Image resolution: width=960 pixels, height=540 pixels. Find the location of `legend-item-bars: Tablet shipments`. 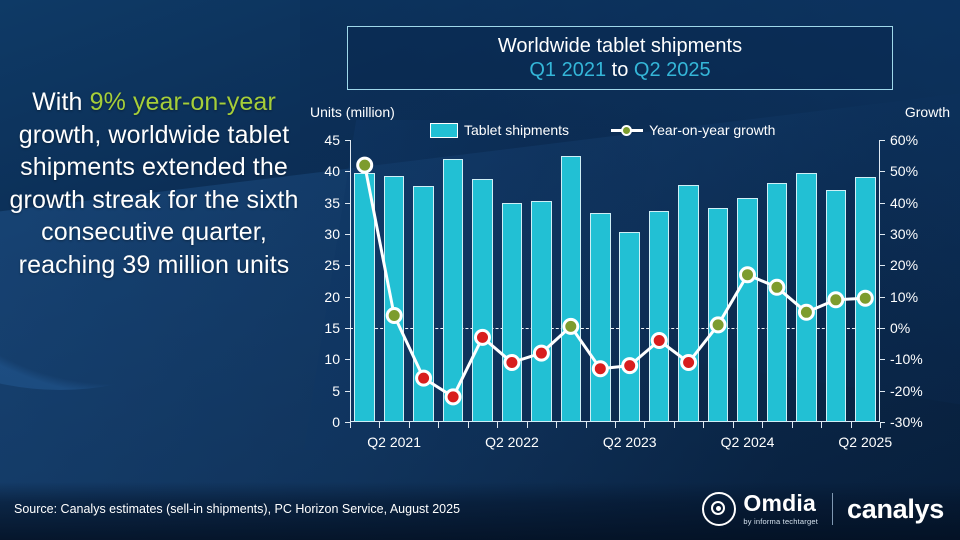

legend-item-bars: Tablet shipments is located at coordinates (499, 130).